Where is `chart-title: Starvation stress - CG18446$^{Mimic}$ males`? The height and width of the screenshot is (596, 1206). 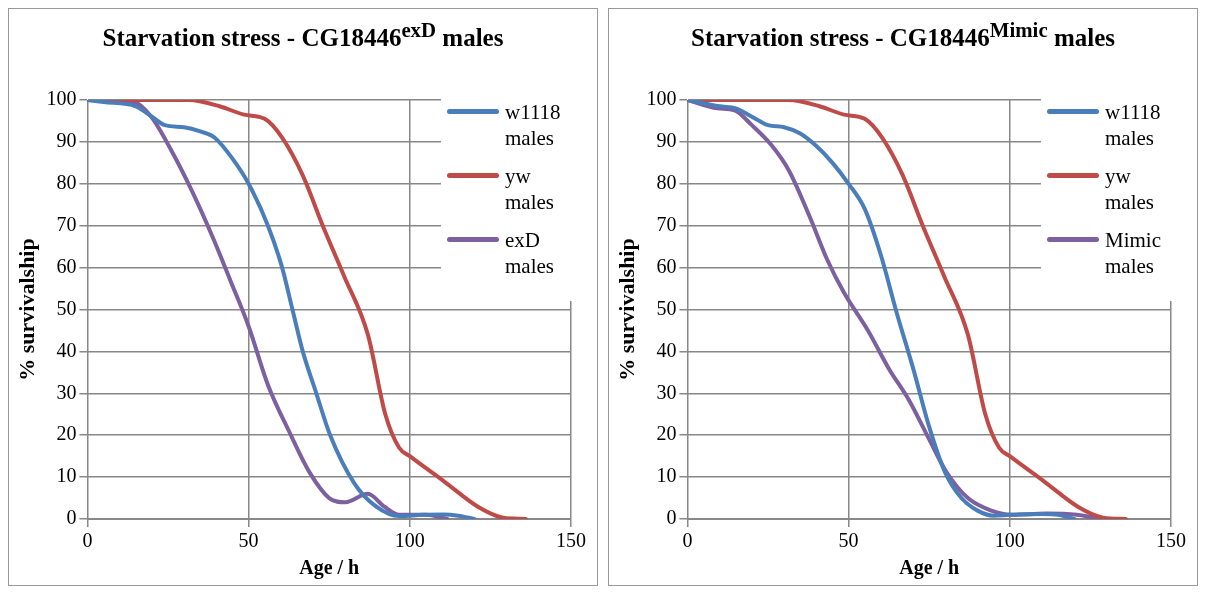
chart-title: Starvation stress - CG18446$^{Mimic}$ males is located at coordinates (903, 35).